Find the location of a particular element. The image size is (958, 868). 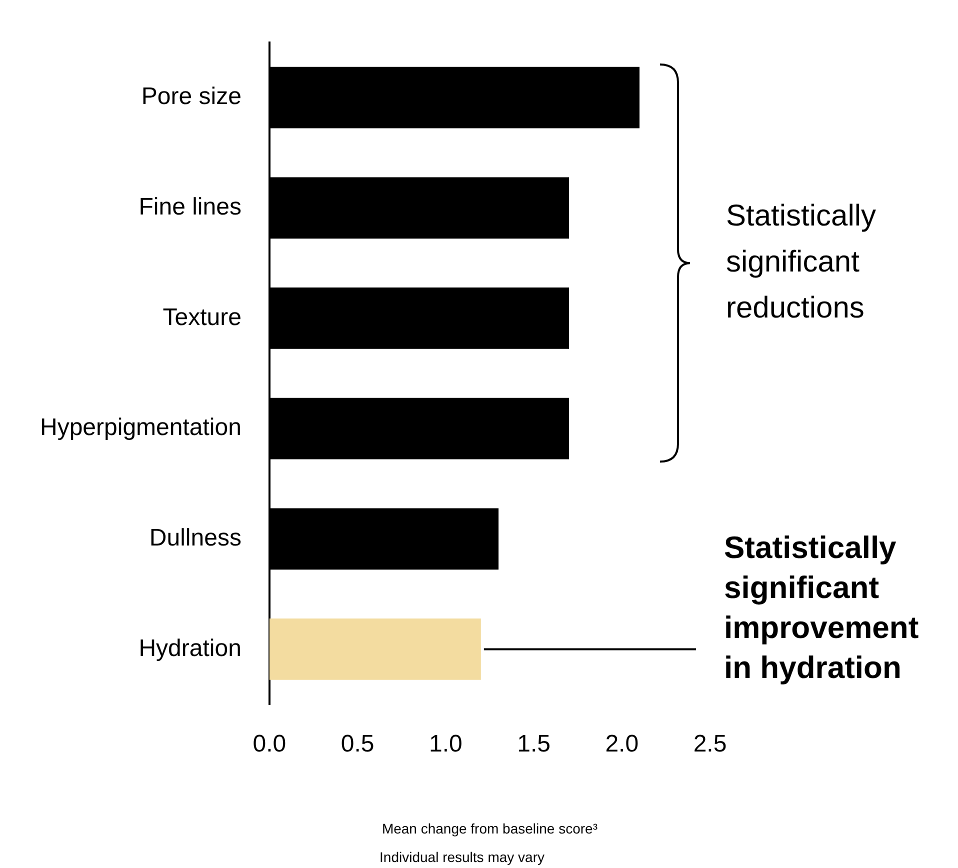

bar is located at coordinates (375, 649).